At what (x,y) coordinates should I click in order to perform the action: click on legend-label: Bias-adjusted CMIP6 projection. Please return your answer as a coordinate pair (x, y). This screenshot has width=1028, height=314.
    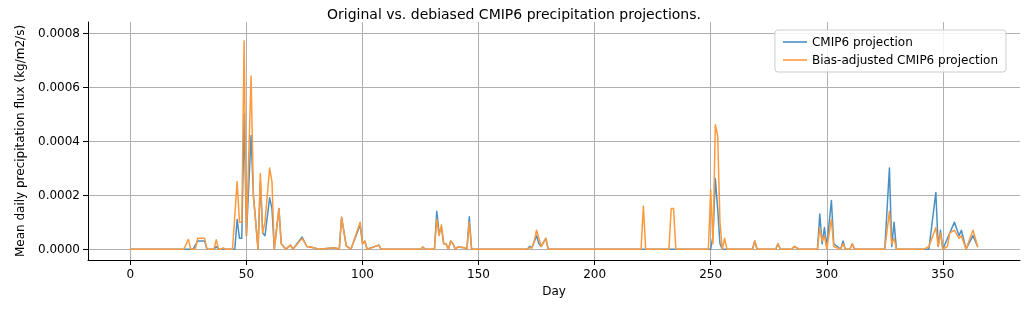
    Looking at the image, I should click on (905, 60).